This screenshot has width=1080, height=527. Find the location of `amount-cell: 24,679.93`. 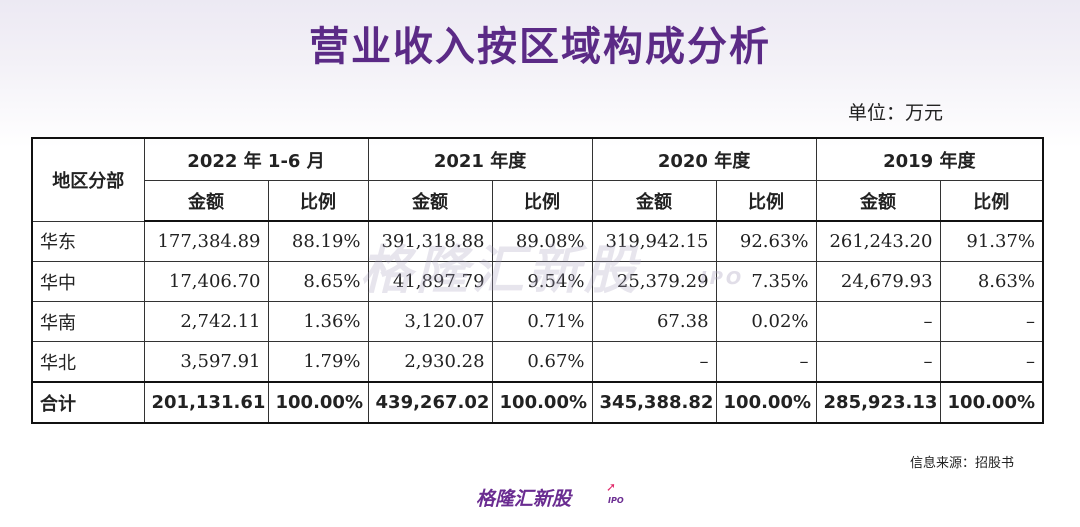

amount-cell: 24,679.93 is located at coordinates (878, 281).